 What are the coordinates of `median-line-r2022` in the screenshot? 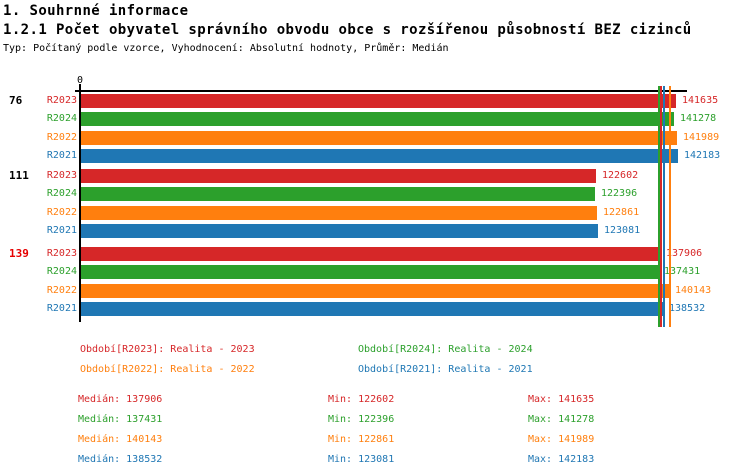 It's located at (670, 206).